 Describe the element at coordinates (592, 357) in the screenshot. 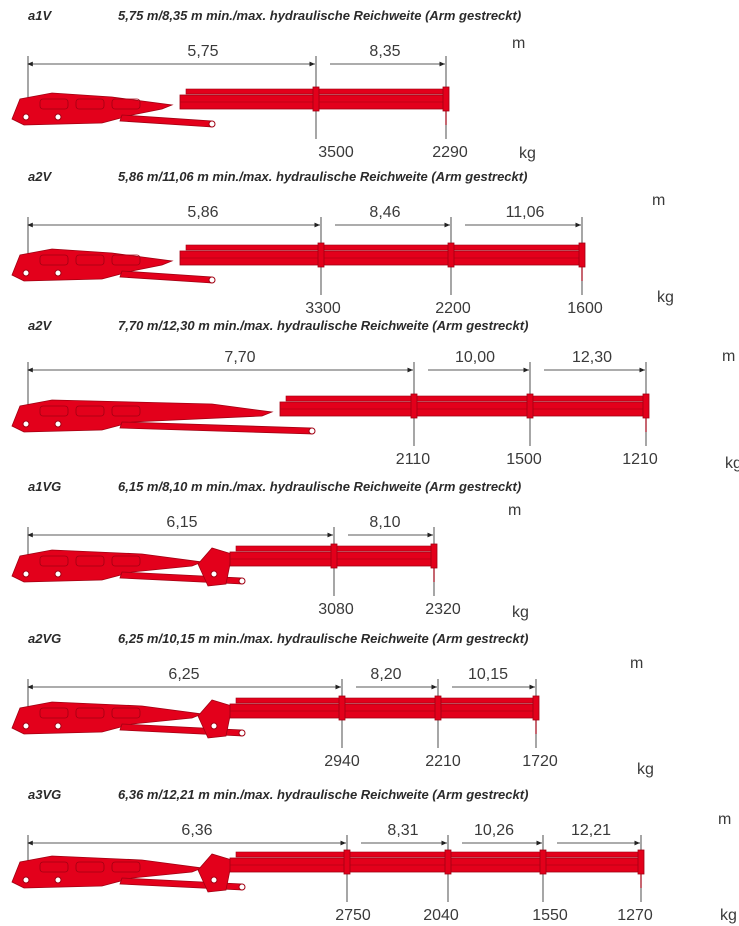

I see `reach-label: 12,30` at that location.